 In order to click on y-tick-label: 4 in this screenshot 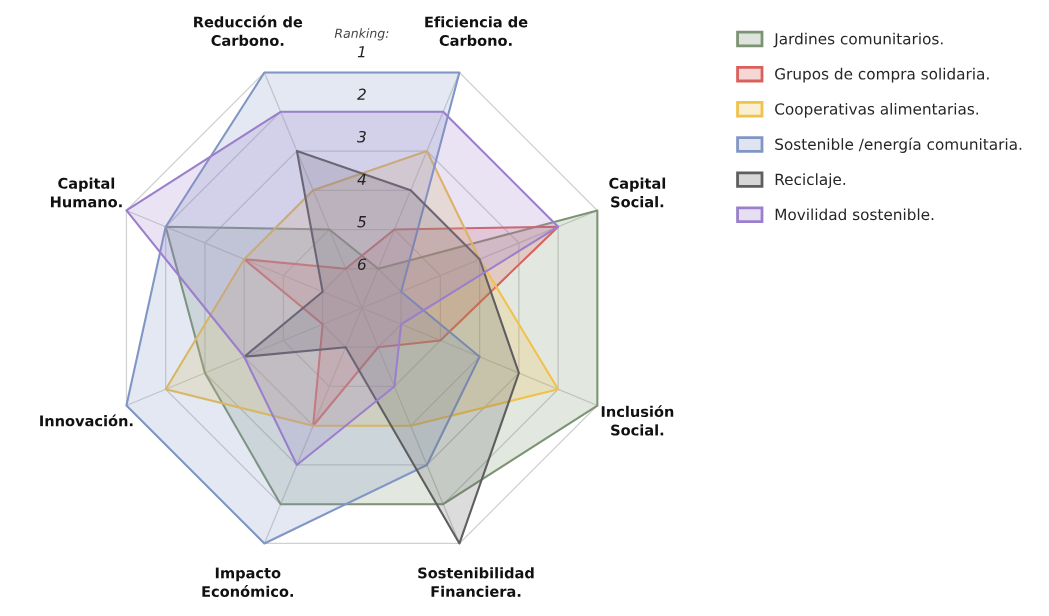, I will do `click(361, 179)`.